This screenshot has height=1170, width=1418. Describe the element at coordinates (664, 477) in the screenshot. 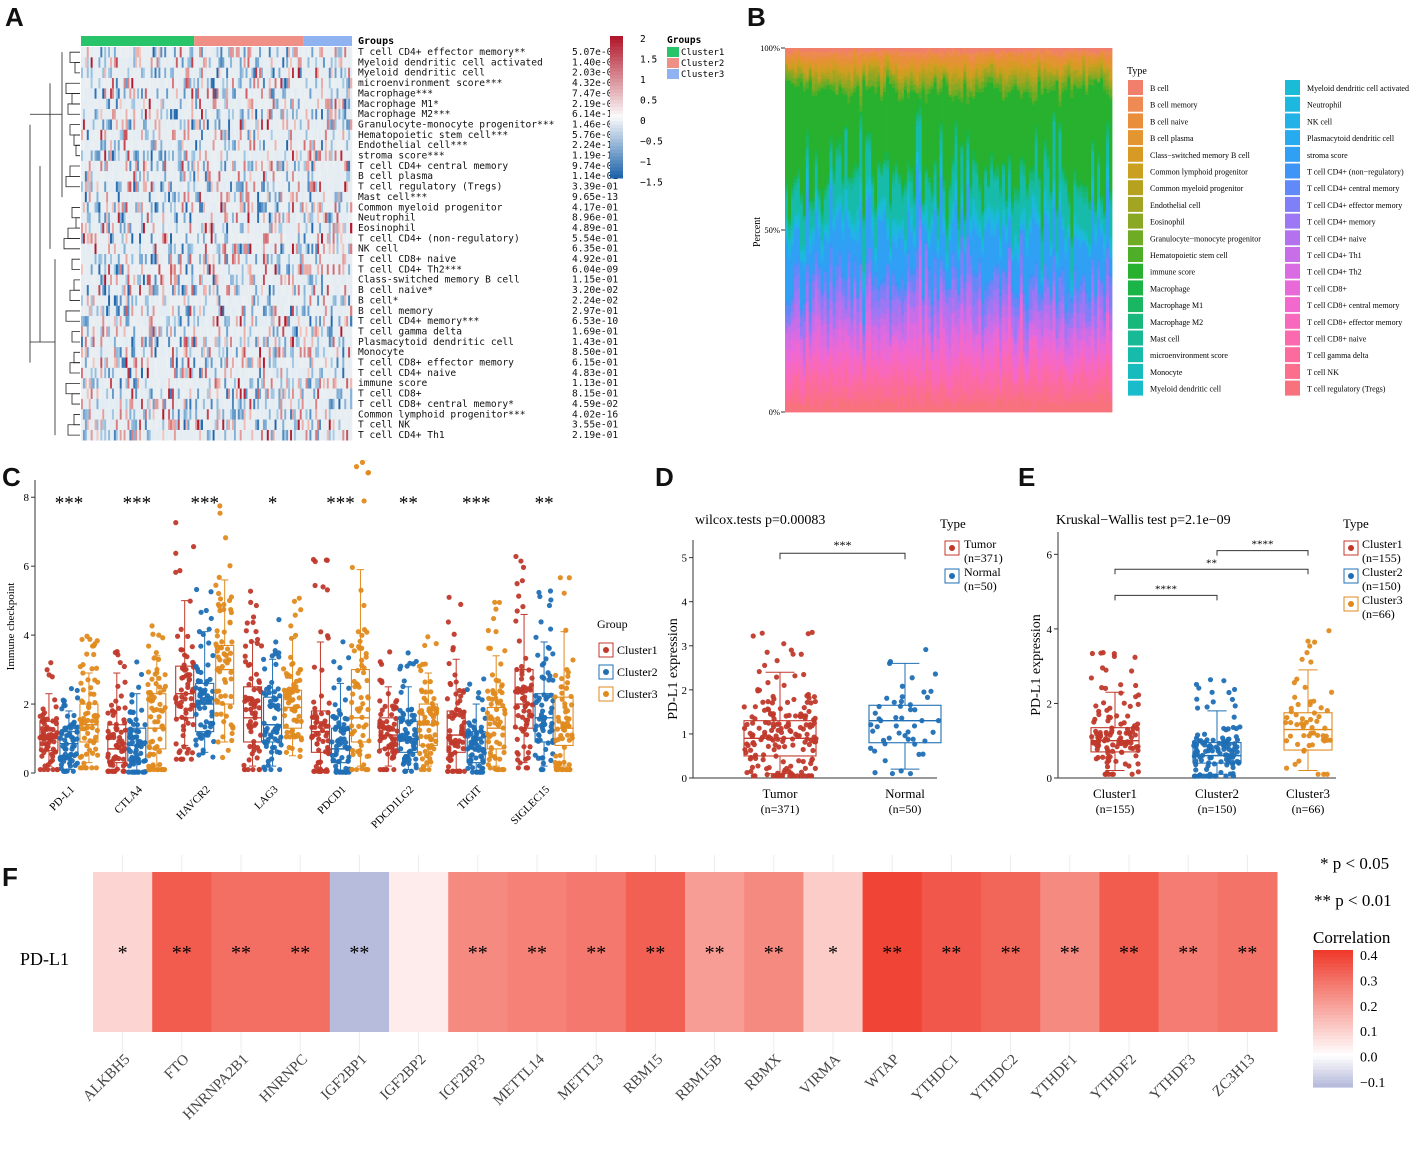

I see `panel-label-d: D` at that location.